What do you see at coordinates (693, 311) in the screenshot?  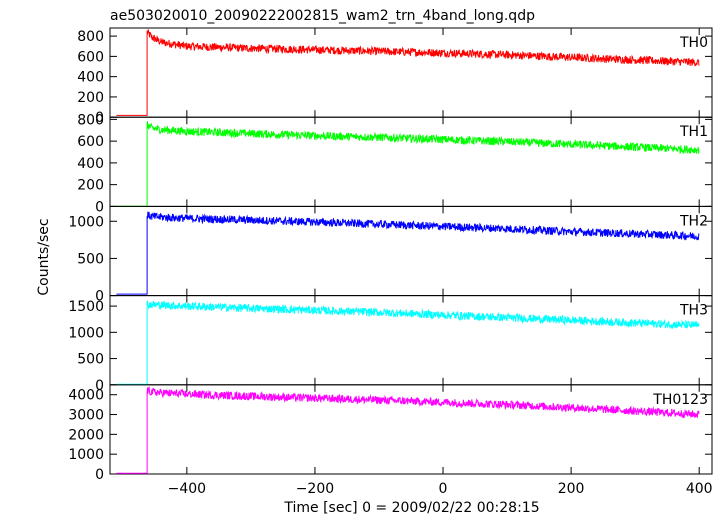 I see `panel-label: TH3` at bounding box center [693, 311].